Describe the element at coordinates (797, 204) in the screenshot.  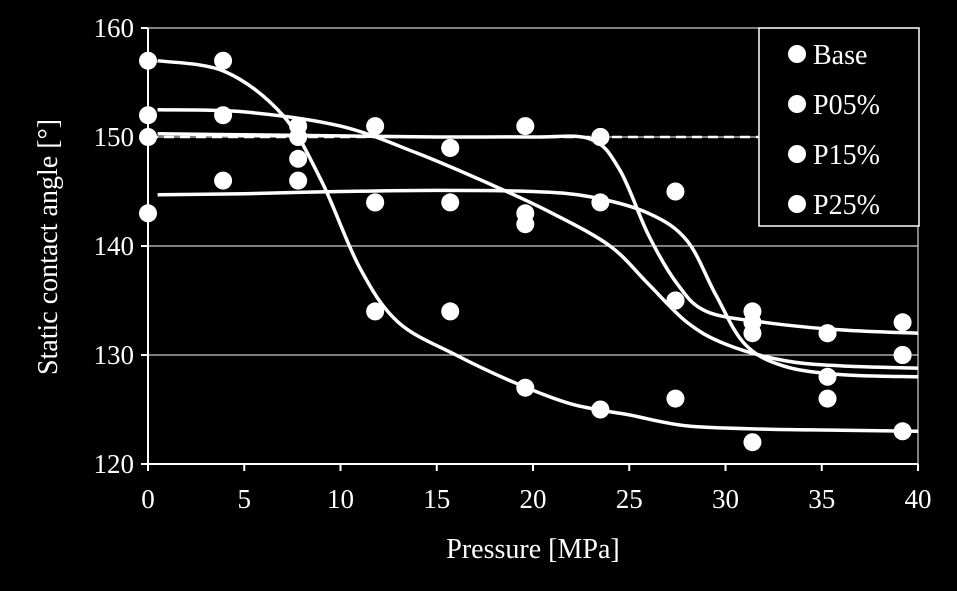
I see `legend-marker-p25` at that location.